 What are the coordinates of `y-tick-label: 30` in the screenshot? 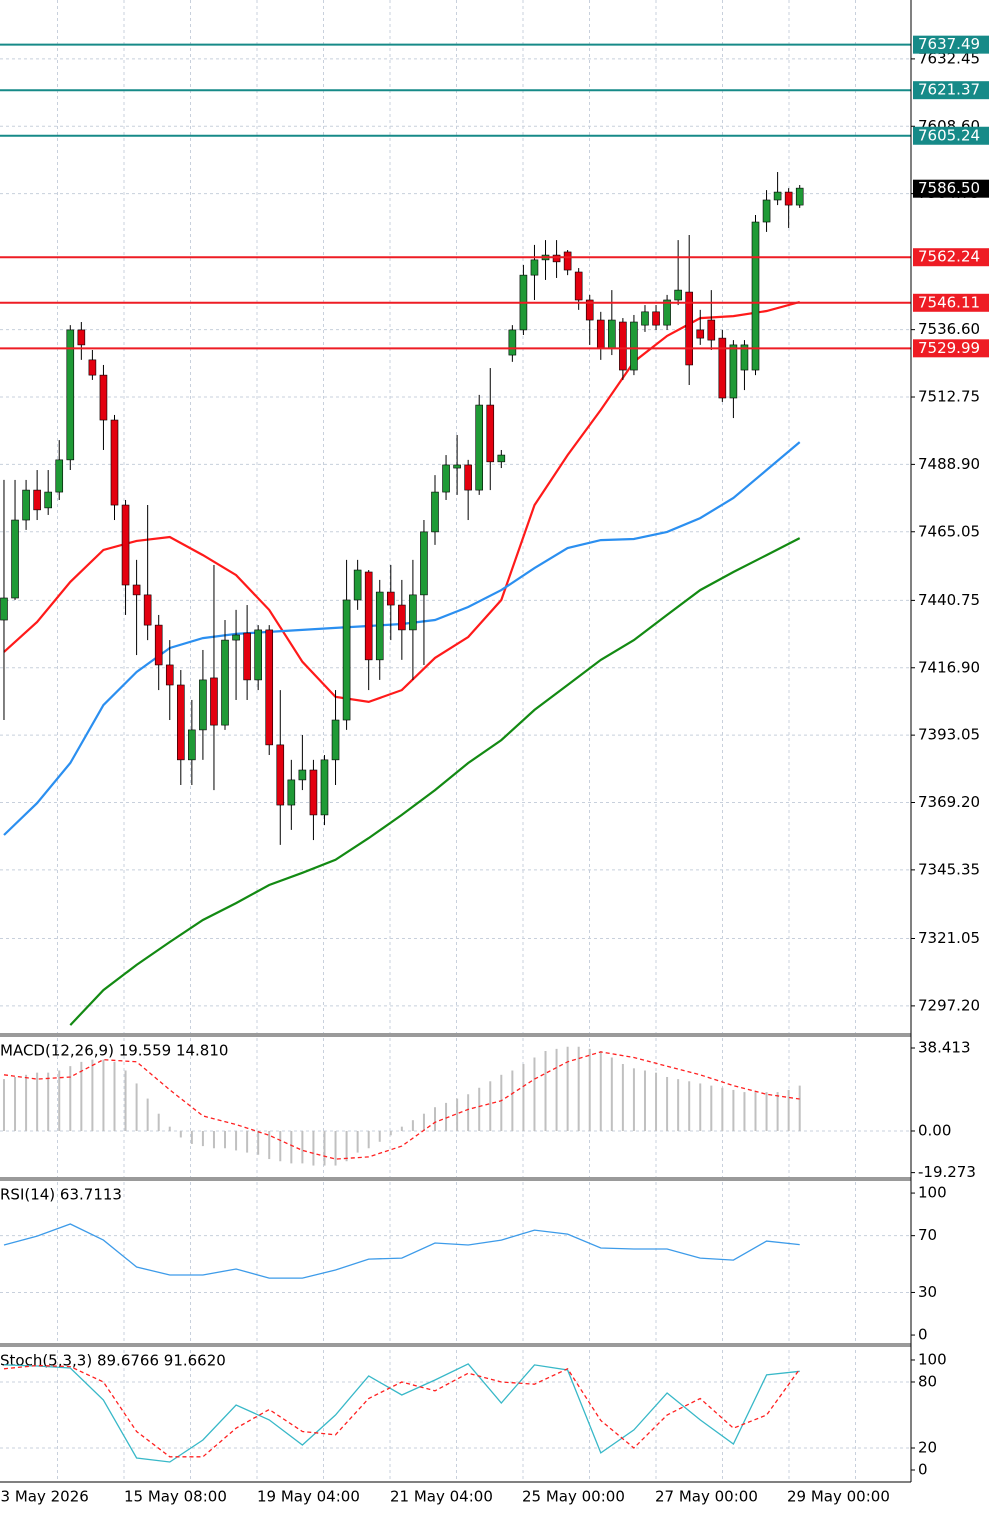 It's located at (927, 1292).